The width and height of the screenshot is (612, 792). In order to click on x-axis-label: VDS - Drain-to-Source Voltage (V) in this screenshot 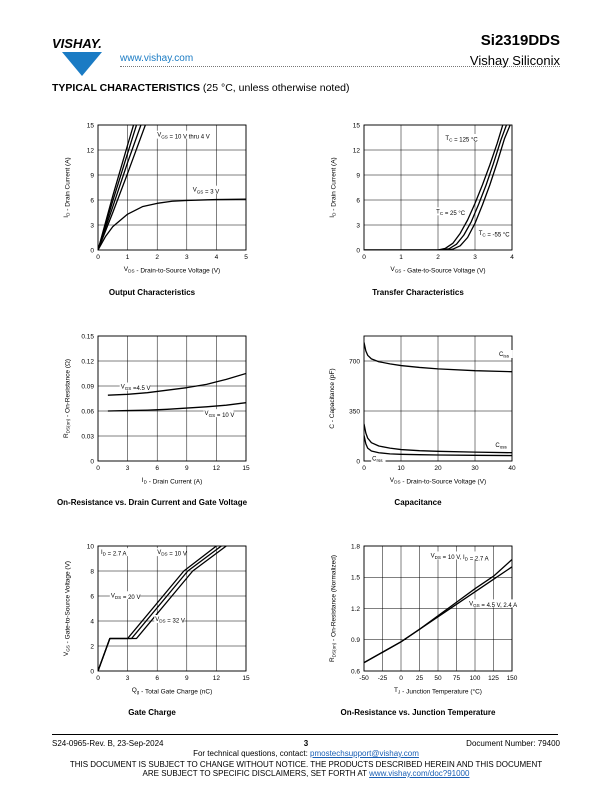, I will do `click(438, 481)`.